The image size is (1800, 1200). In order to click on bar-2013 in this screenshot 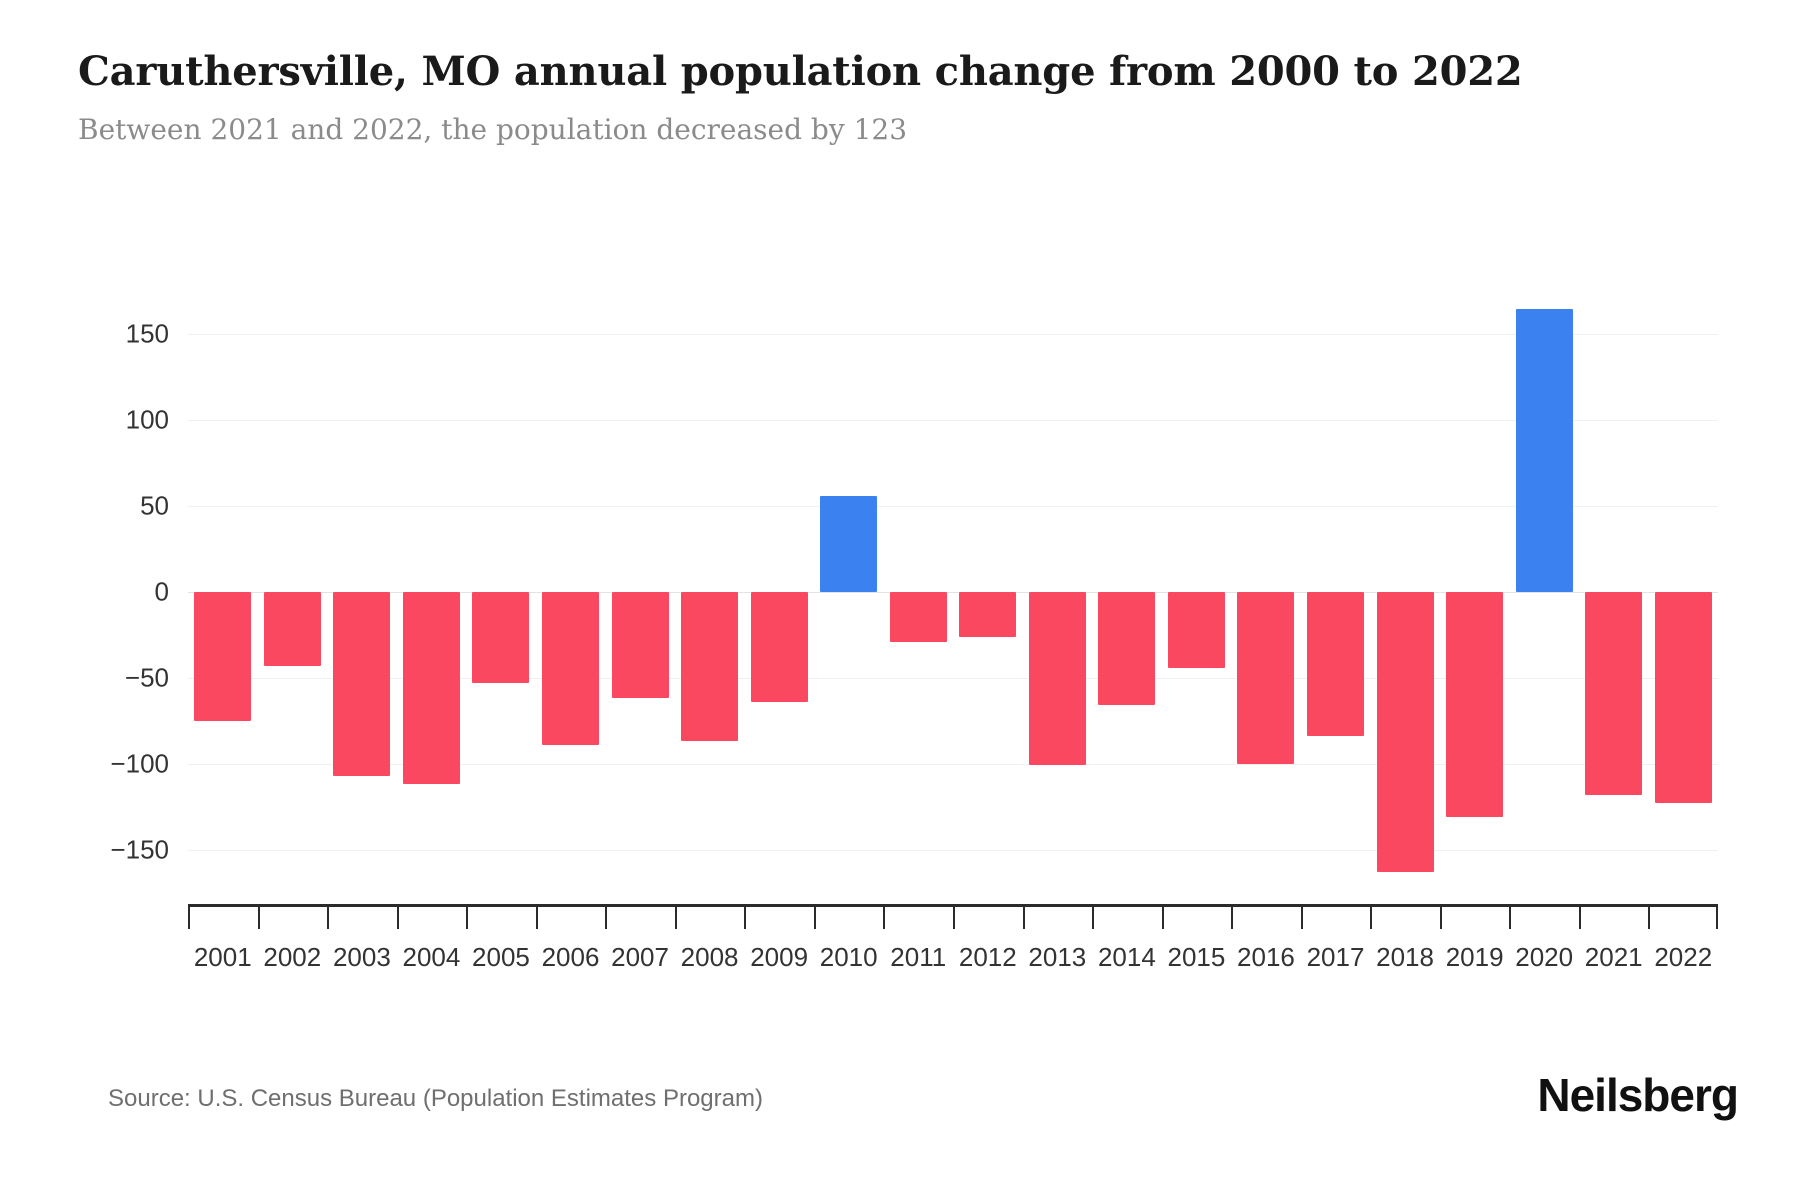, I will do `click(1057, 679)`.